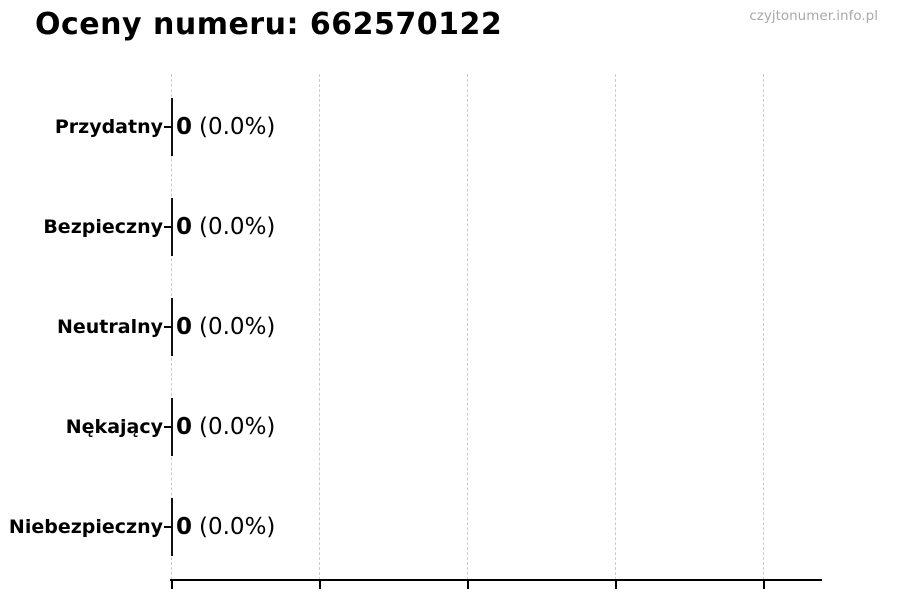 Image resolution: width=900 pixels, height=600 pixels. I want to click on category-label: Bezpieczny, so click(103, 227).